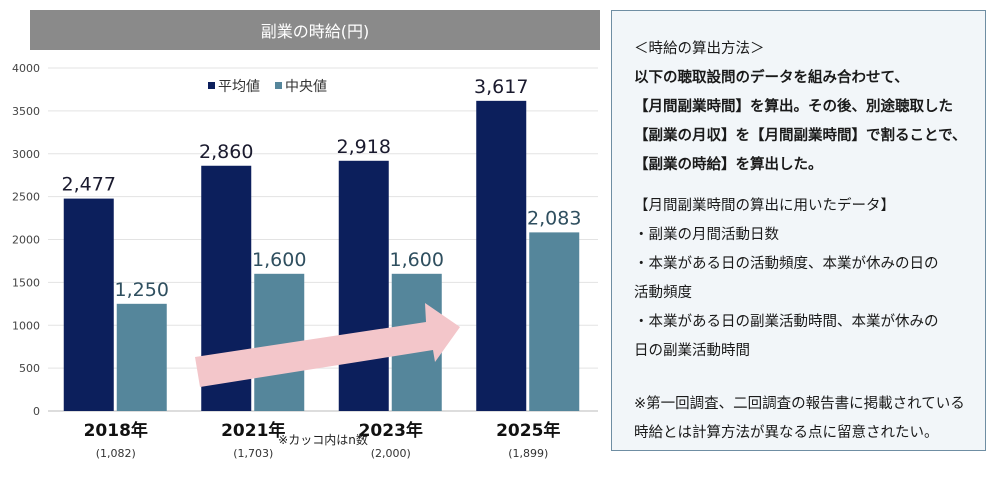 The image size is (1000, 490). What do you see at coordinates (786, 433) in the screenshot?
I see `remark-line: 時給とは計算方法が異なる点に留意されたい。` at bounding box center [786, 433].